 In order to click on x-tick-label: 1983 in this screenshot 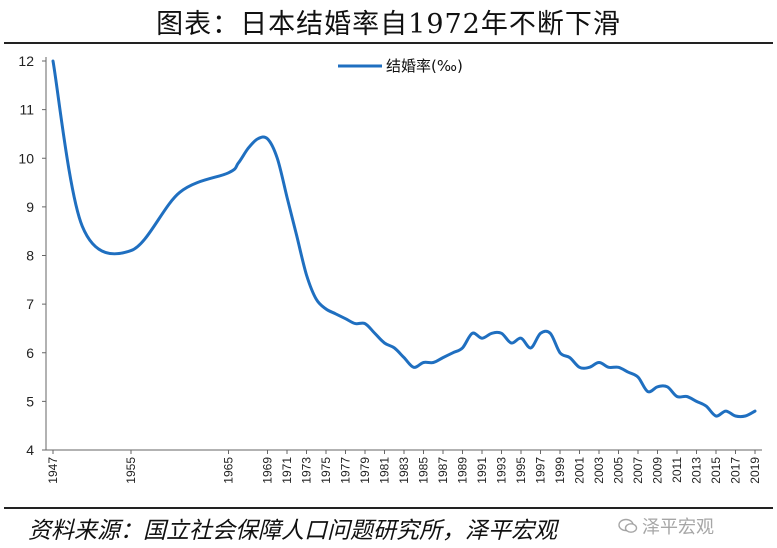, I will do `click(404, 470)`.